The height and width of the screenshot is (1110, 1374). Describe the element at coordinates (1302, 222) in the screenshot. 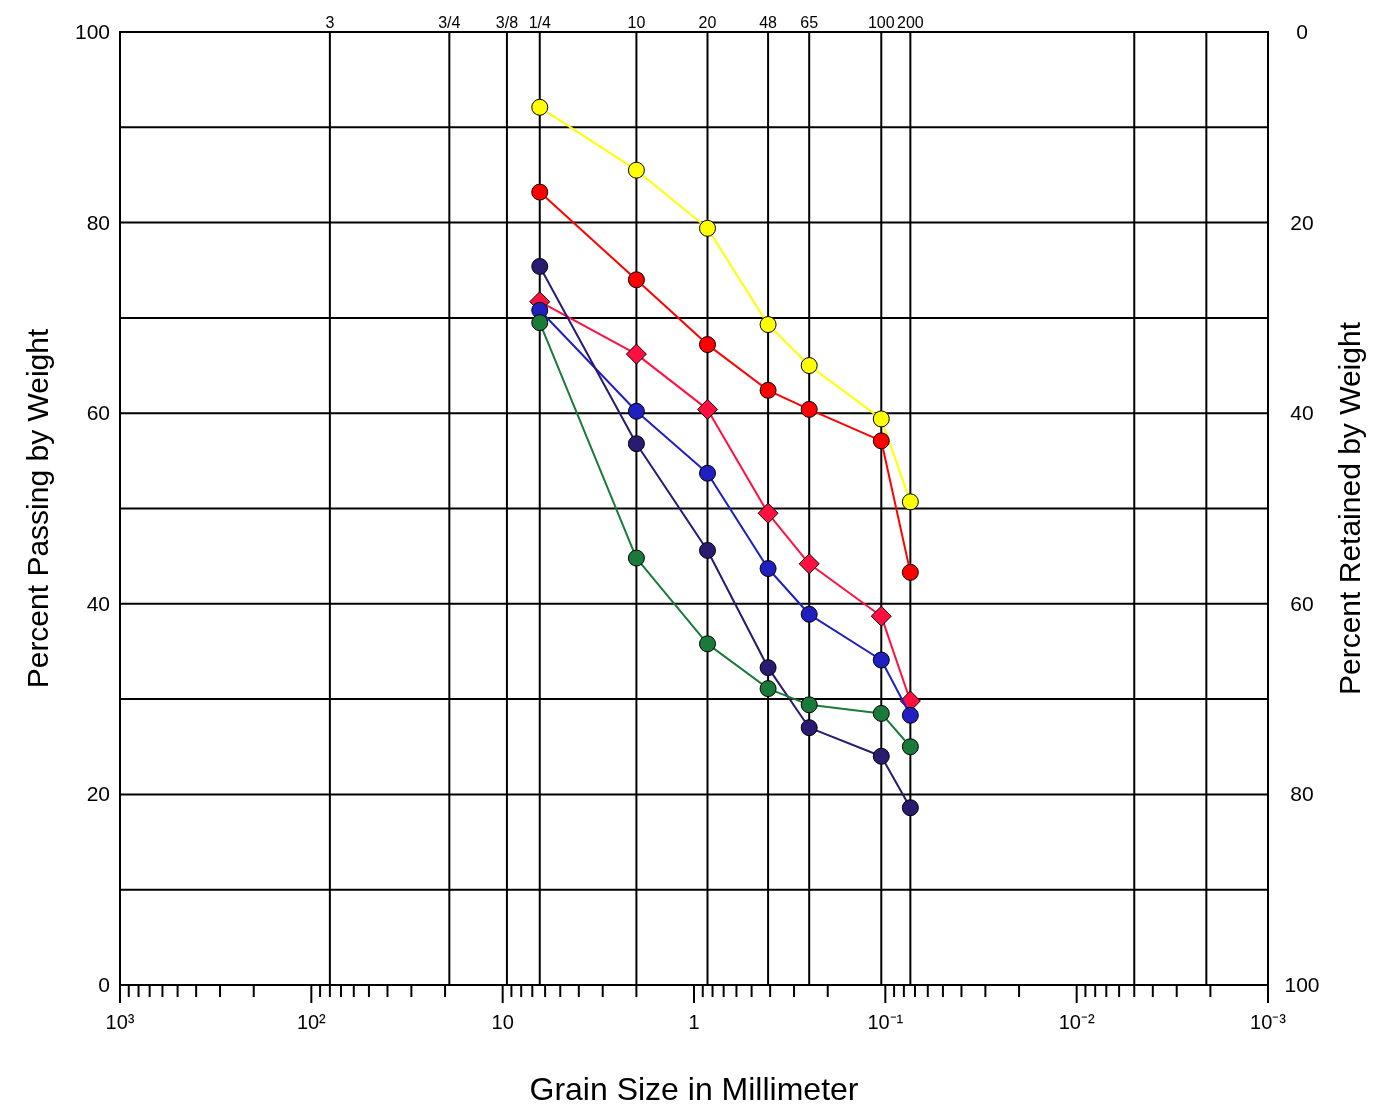

I see `y2-tick-label: 20` at that location.